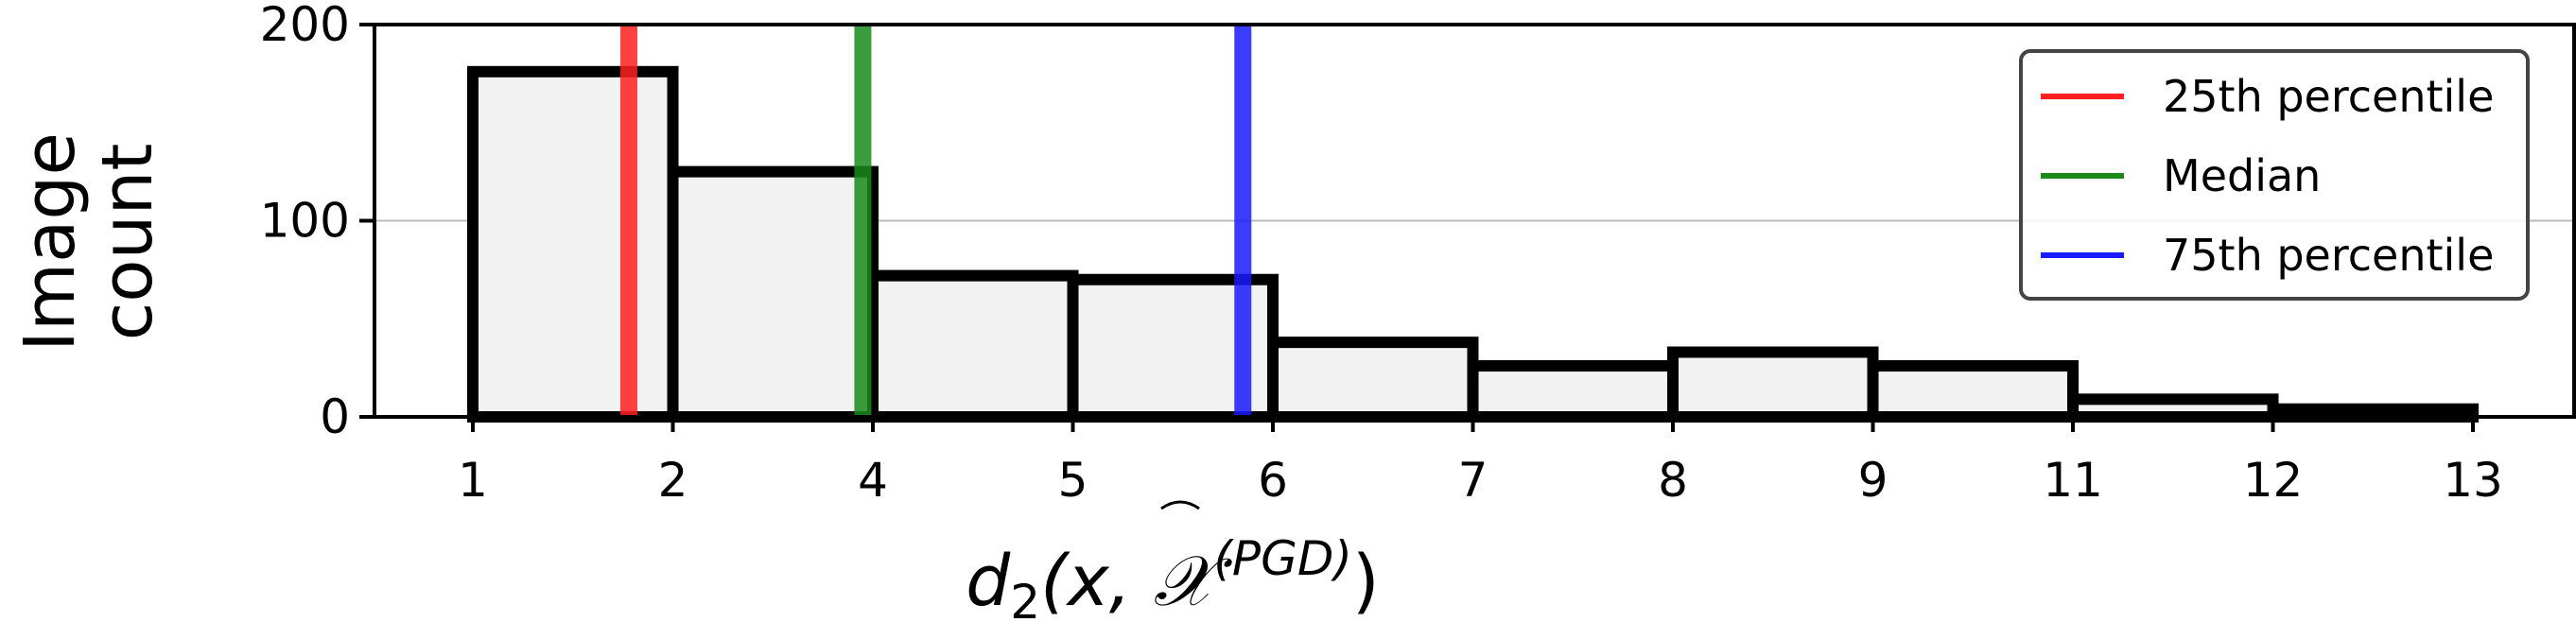 The height and width of the screenshot is (622, 2576). What do you see at coordinates (2328, 256) in the screenshot?
I see `legend-label-2: 75th percentile` at bounding box center [2328, 256].